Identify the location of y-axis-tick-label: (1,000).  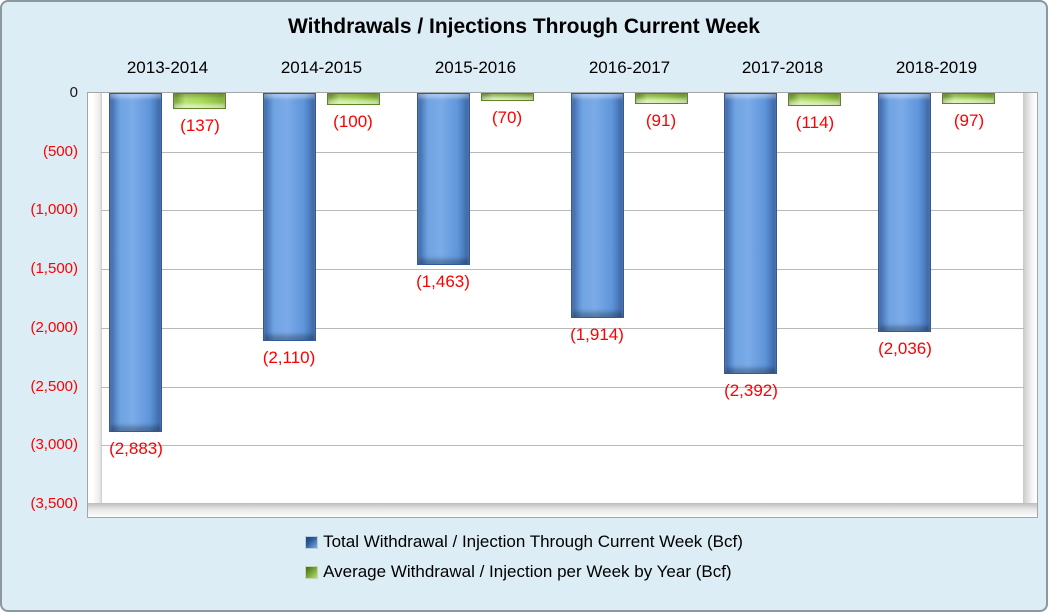
(54, 209).